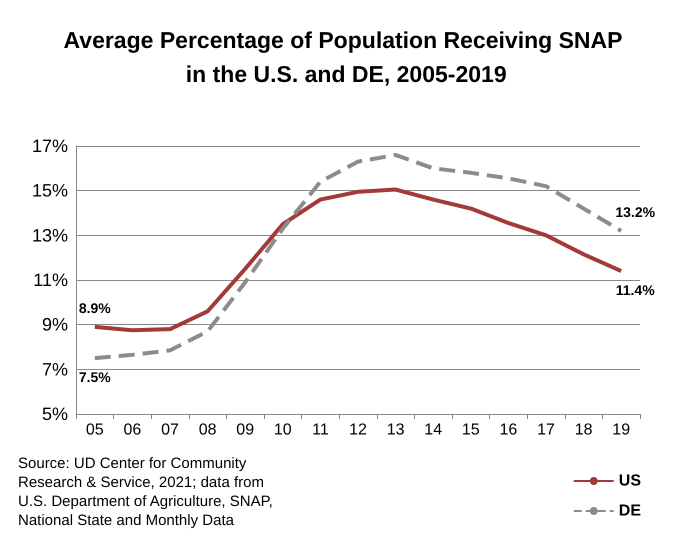 This screenshot has height=544, width=686. Describe the element at coordinates (635, 212) in the screenshot. I see `data-label: 13.2%` at that location.